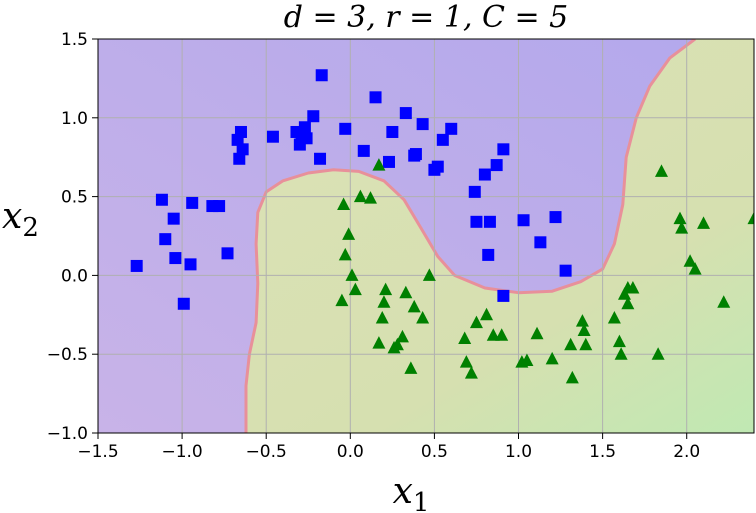 This screenshot has width=756, height=513. I want to click on x-tick-label: 2.0, so click(686, 452).